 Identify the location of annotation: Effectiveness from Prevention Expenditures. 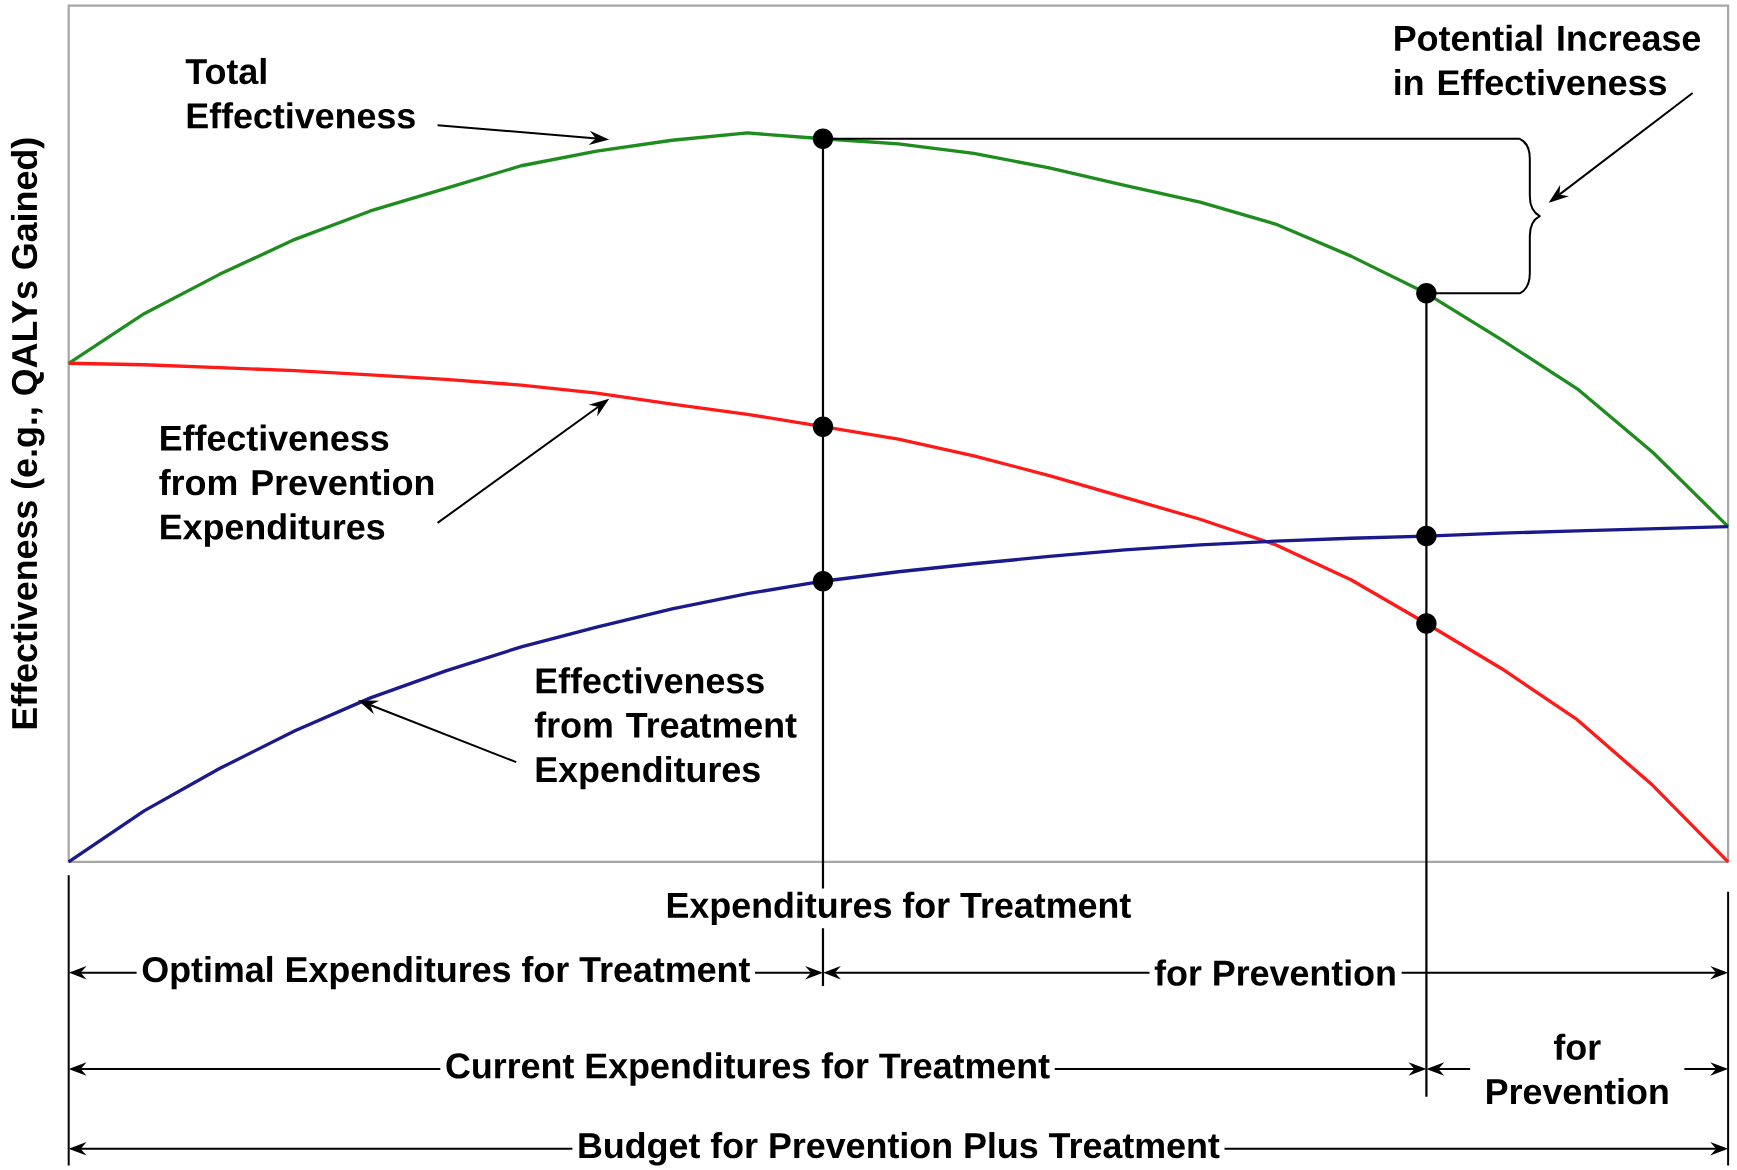
(296, 485).